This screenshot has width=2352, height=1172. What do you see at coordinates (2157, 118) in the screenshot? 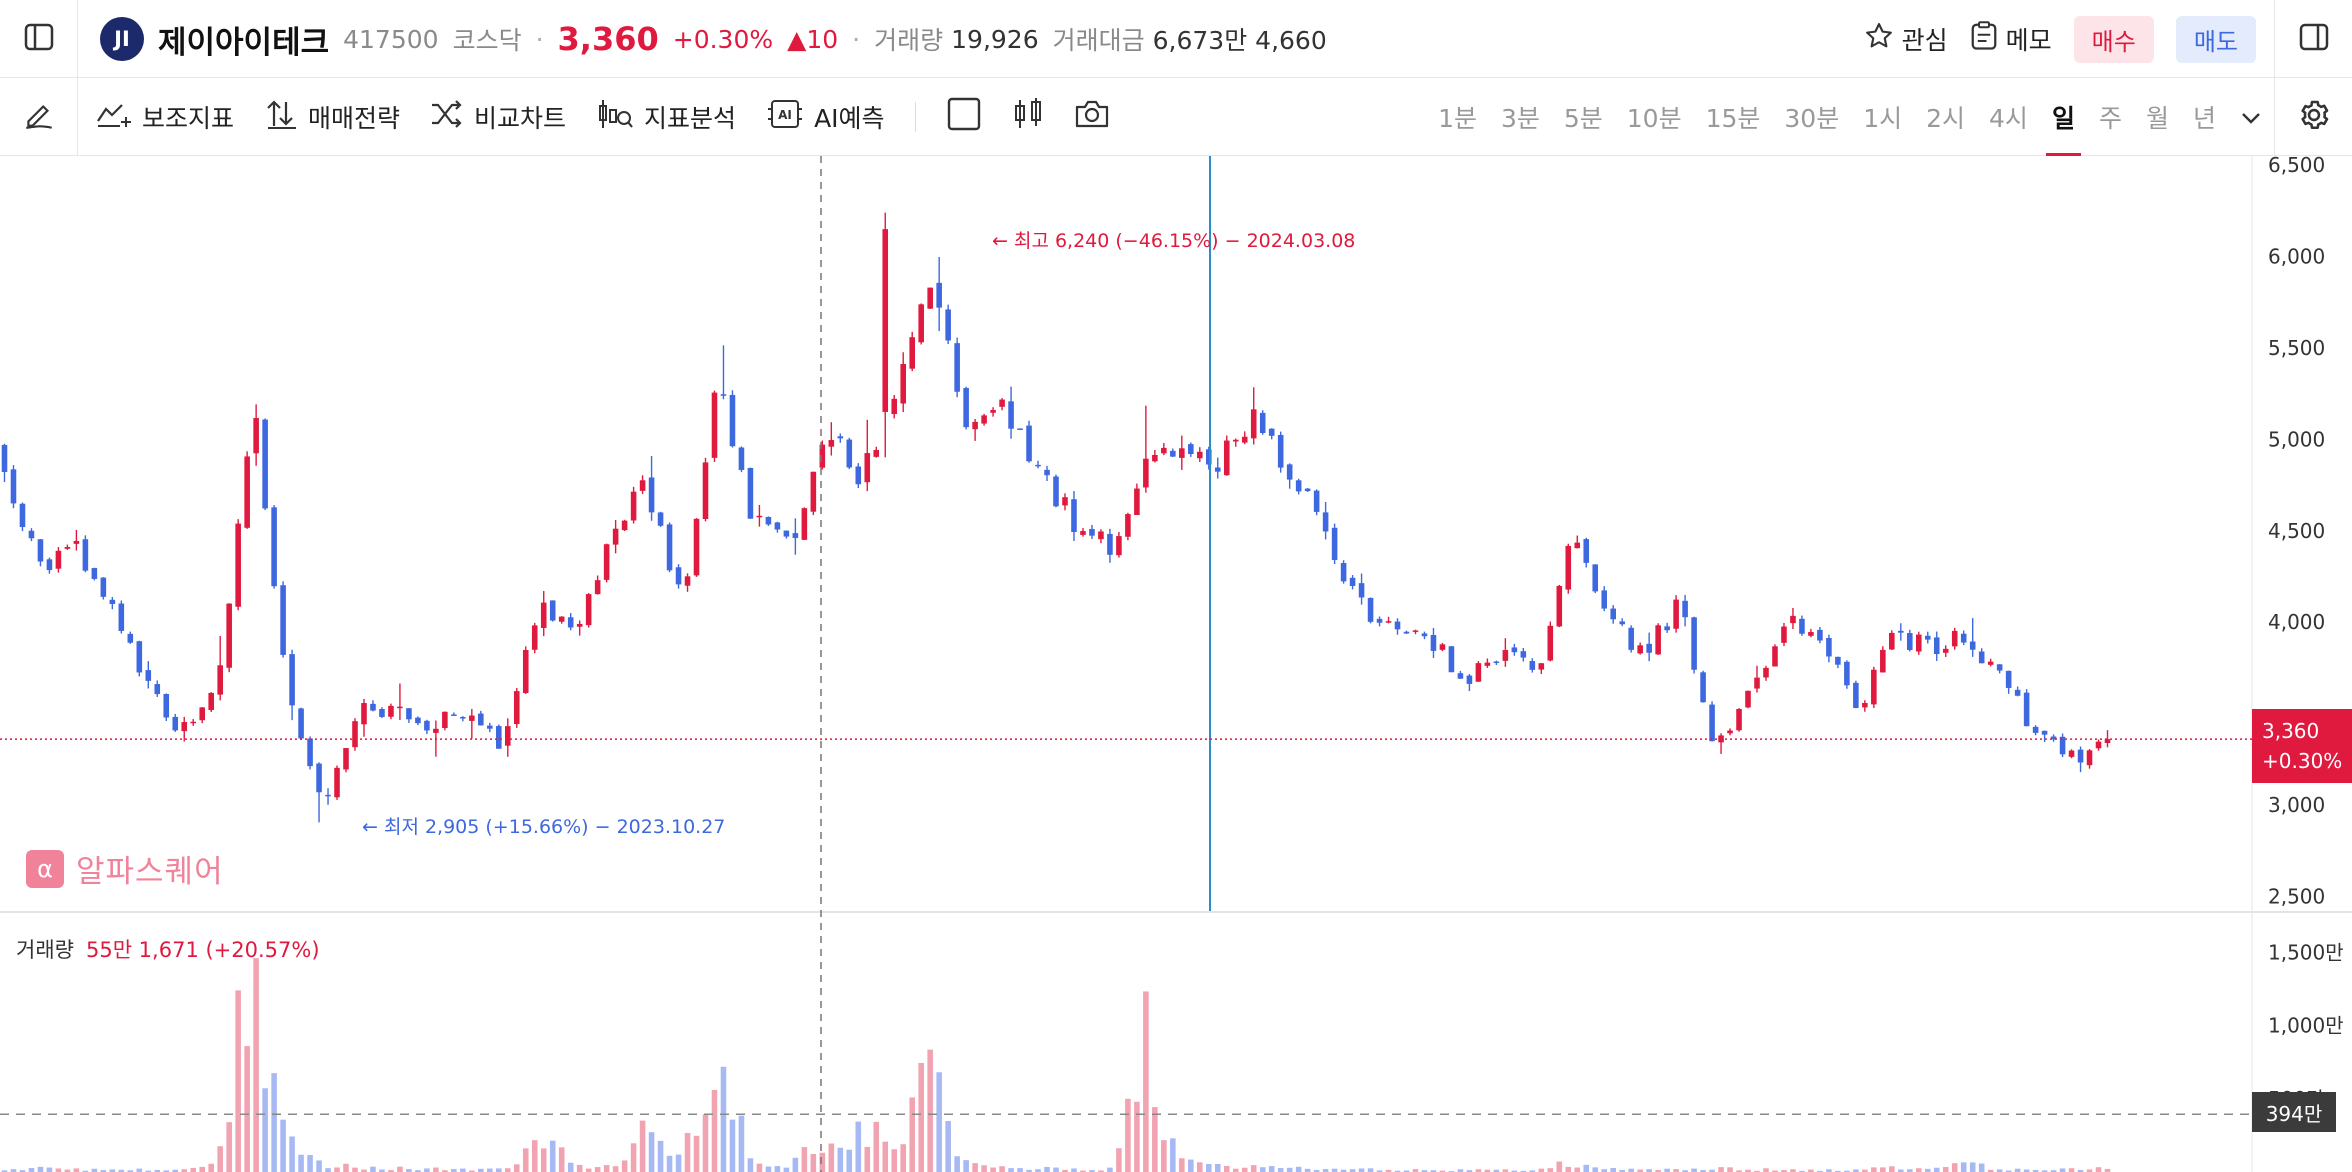
I see `interval-month: 월` at bounding box center [2157, 118].